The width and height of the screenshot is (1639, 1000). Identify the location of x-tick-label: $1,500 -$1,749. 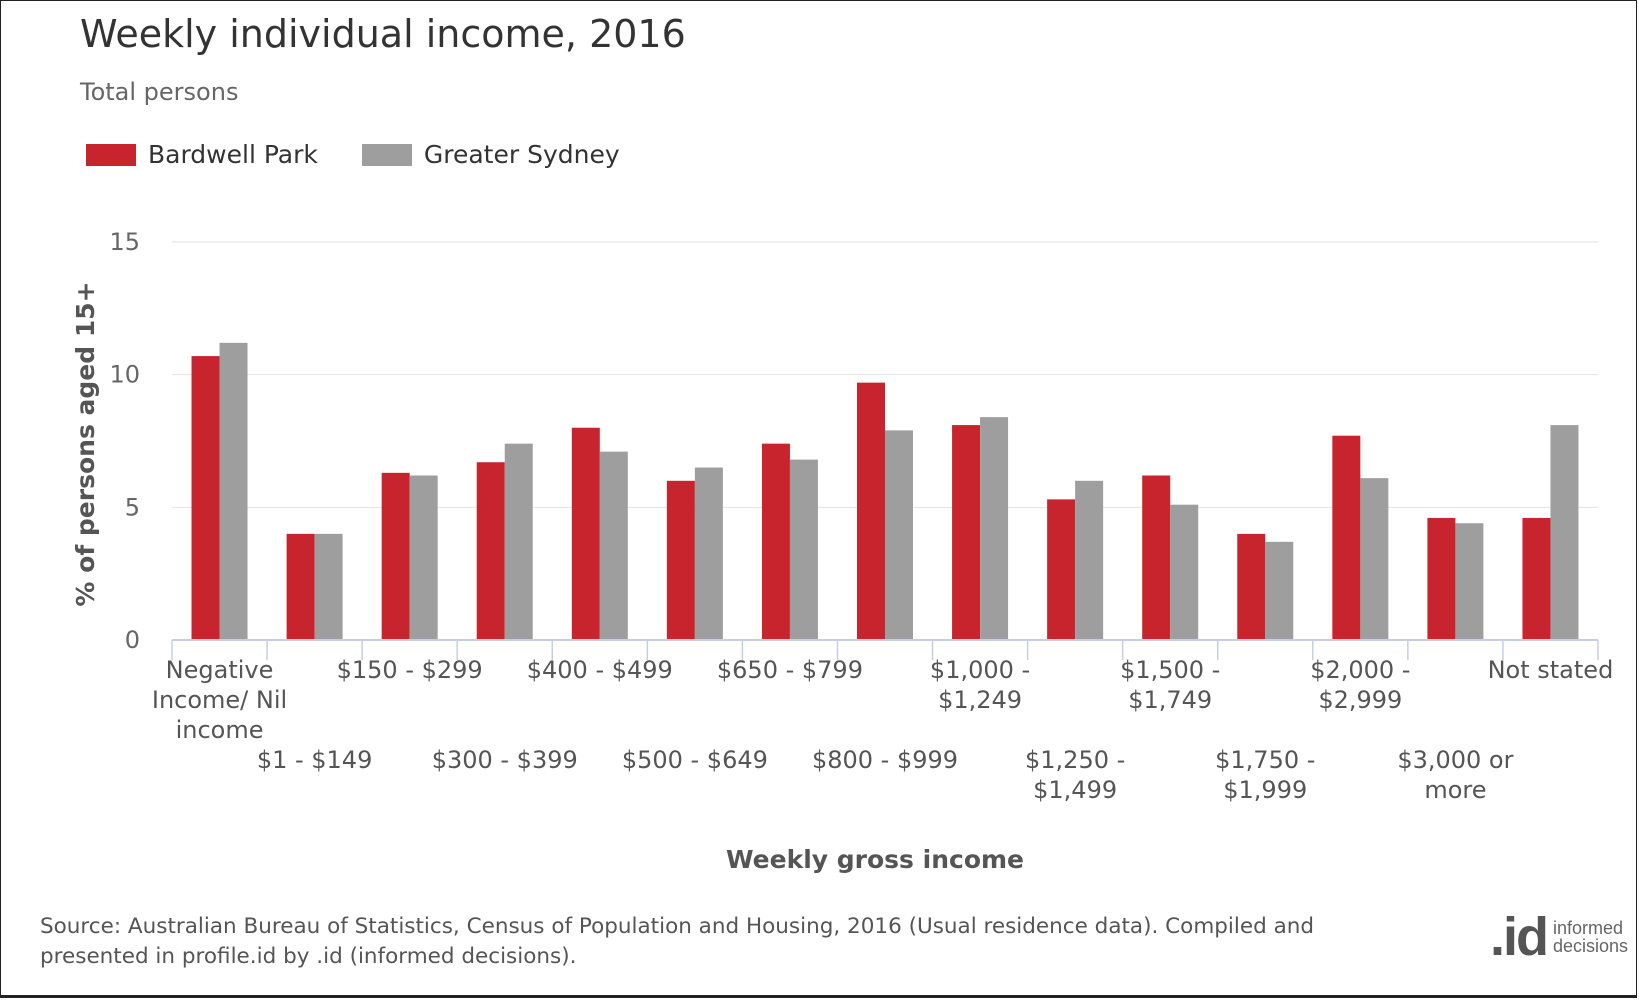
(1170, 685).